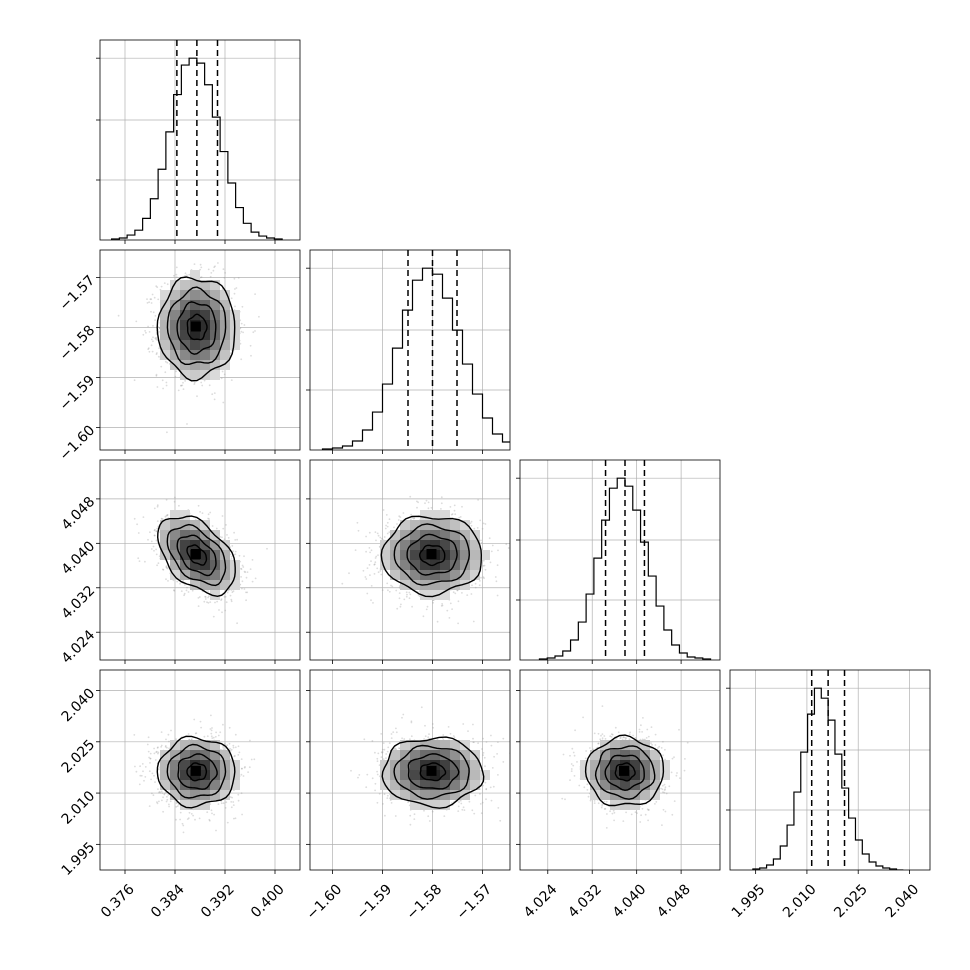 The image size is (970, 970). What do you see at coordinates (674, 901) in the screenshot?
I see `x-tick-label: 4.048` at bounding box center [674, 901].